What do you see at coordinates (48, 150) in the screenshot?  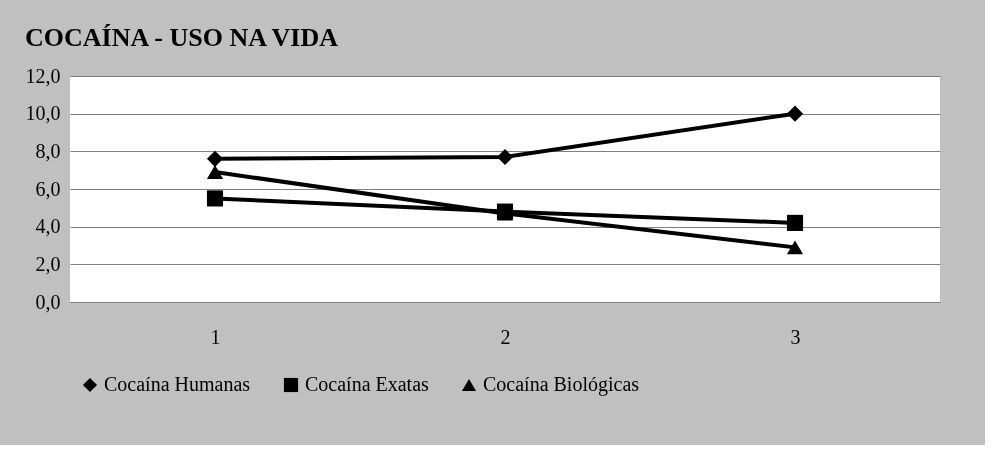 I see `y-tick-label: 8,0` at bounding box center [48, 150].